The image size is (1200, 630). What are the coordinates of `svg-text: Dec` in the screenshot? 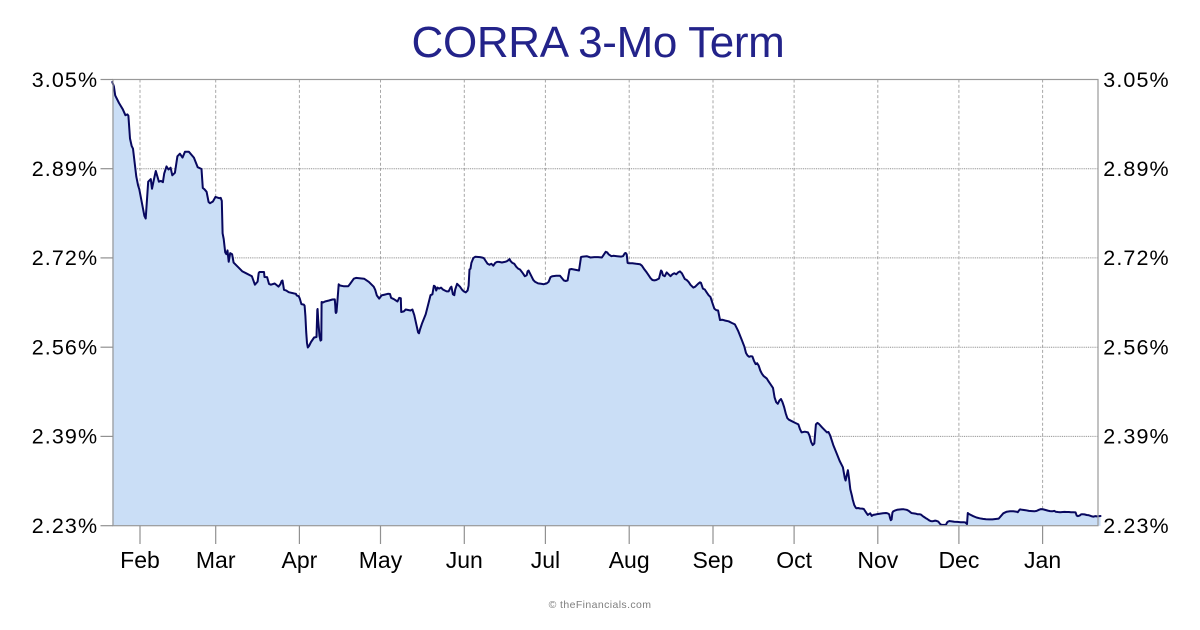 It's located at (958, 560).